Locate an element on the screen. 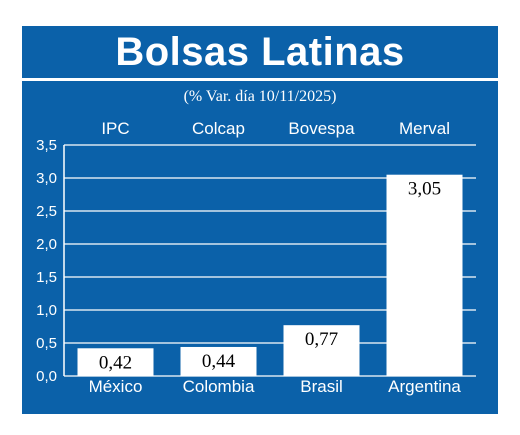 The width and height of the screenshot is (520, 435). data-label: 0,42 is located at coordinates (115, 362).